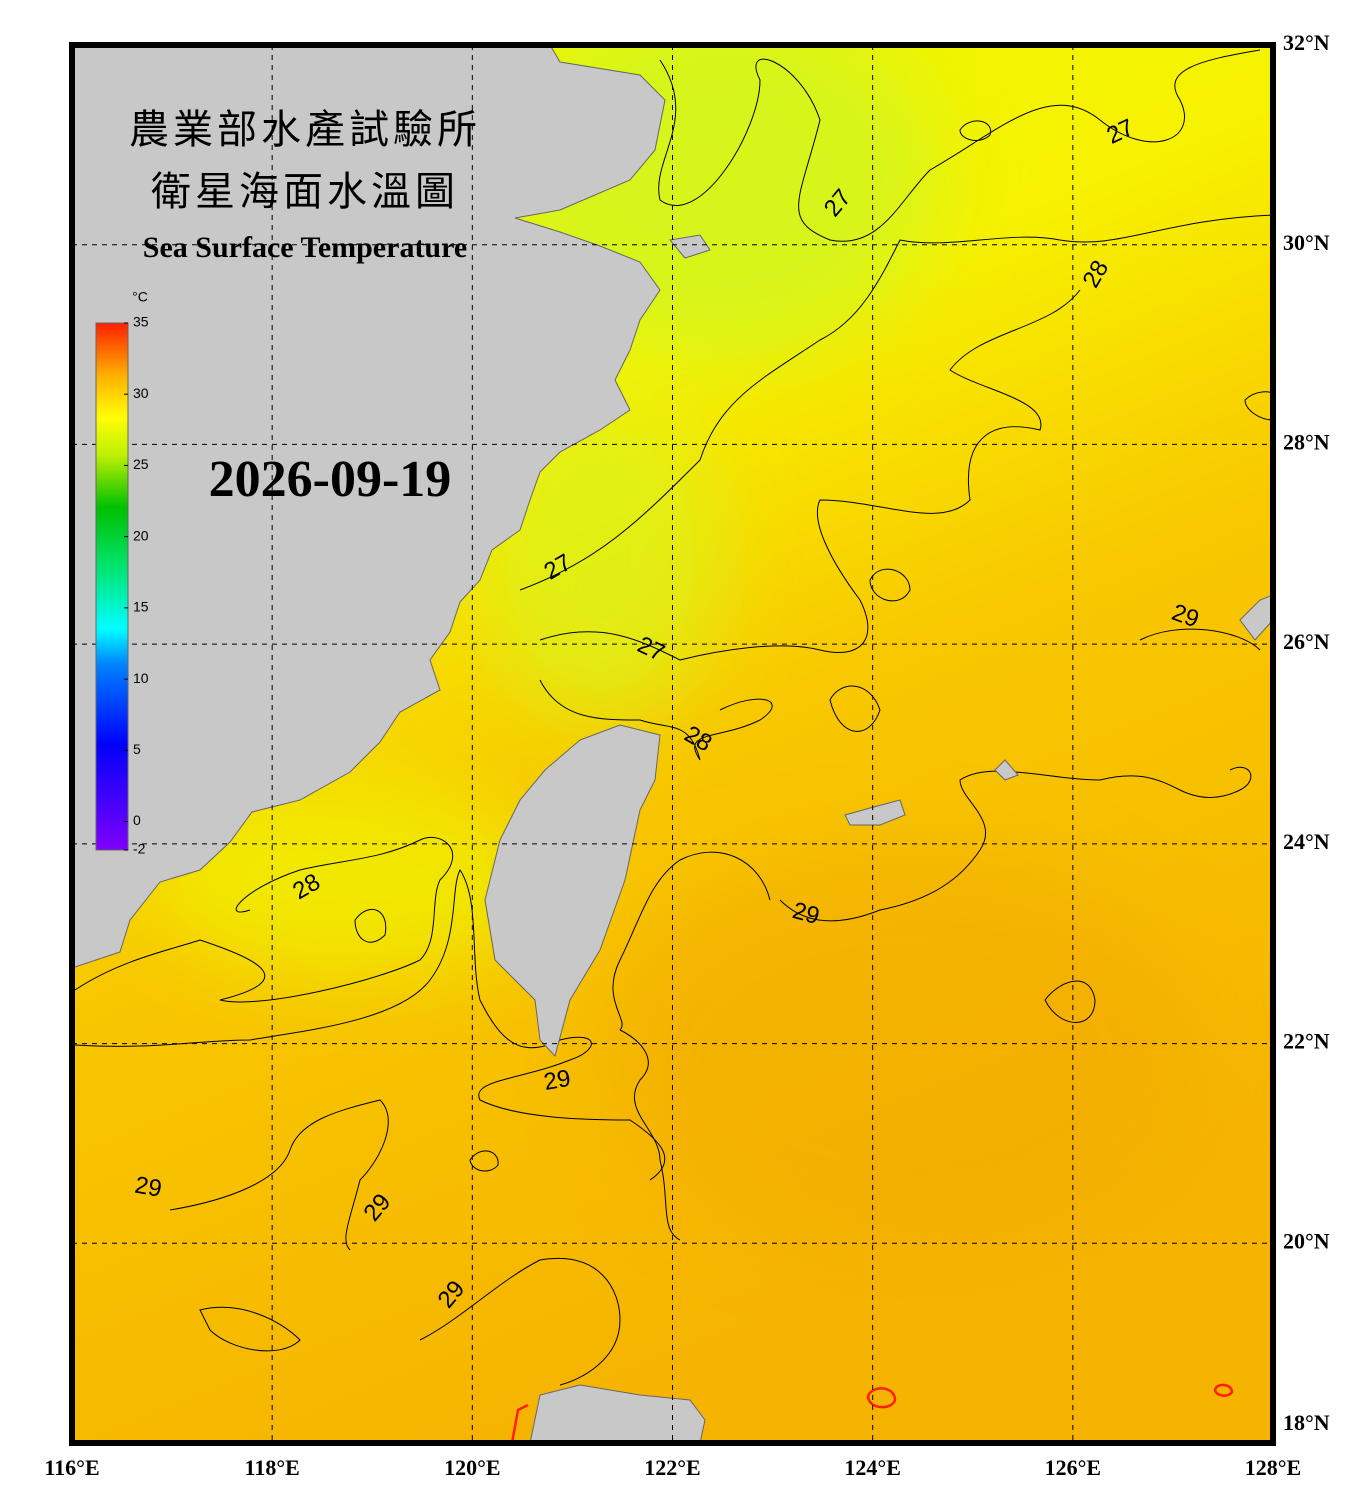 The height and width of the screenshot is (1500, 1350). I want to click on colorbar-tick-label: 20, so click(141, 535).